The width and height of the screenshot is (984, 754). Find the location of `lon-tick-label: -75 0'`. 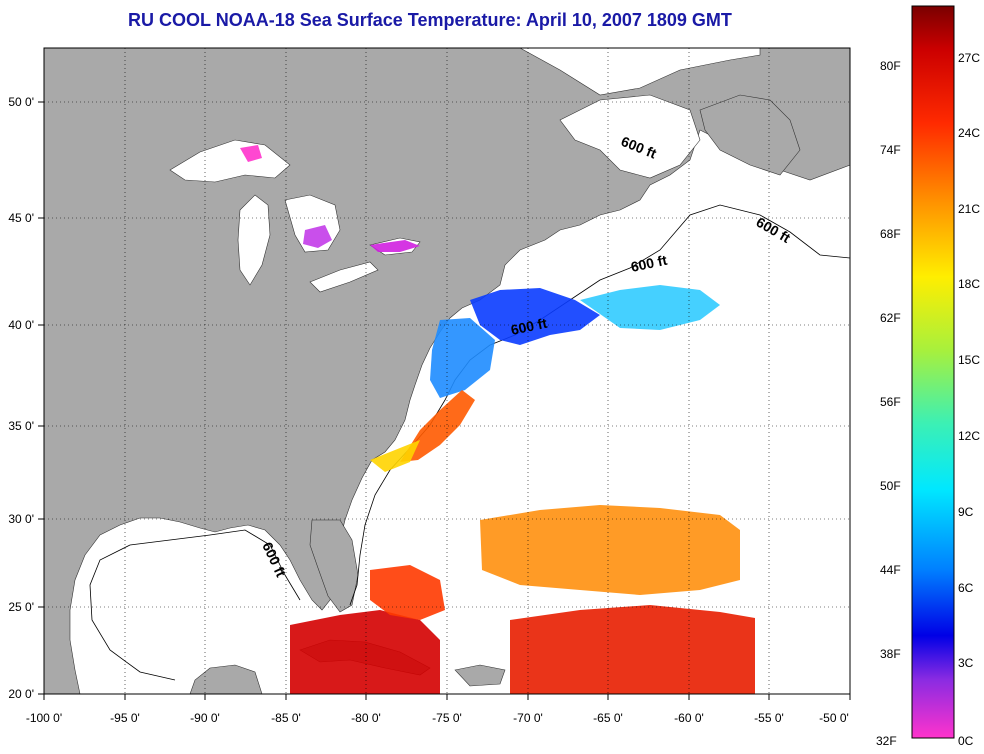

lon-tick-label: -75 0' is located at coordinates (447, 718).